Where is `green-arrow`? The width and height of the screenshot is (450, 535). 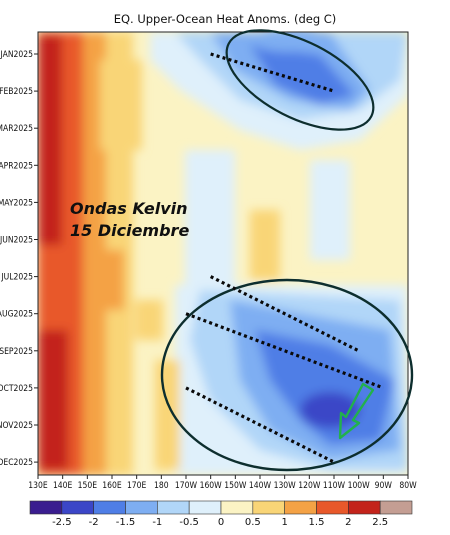
green-arrow is located at coordinates (356, 411).